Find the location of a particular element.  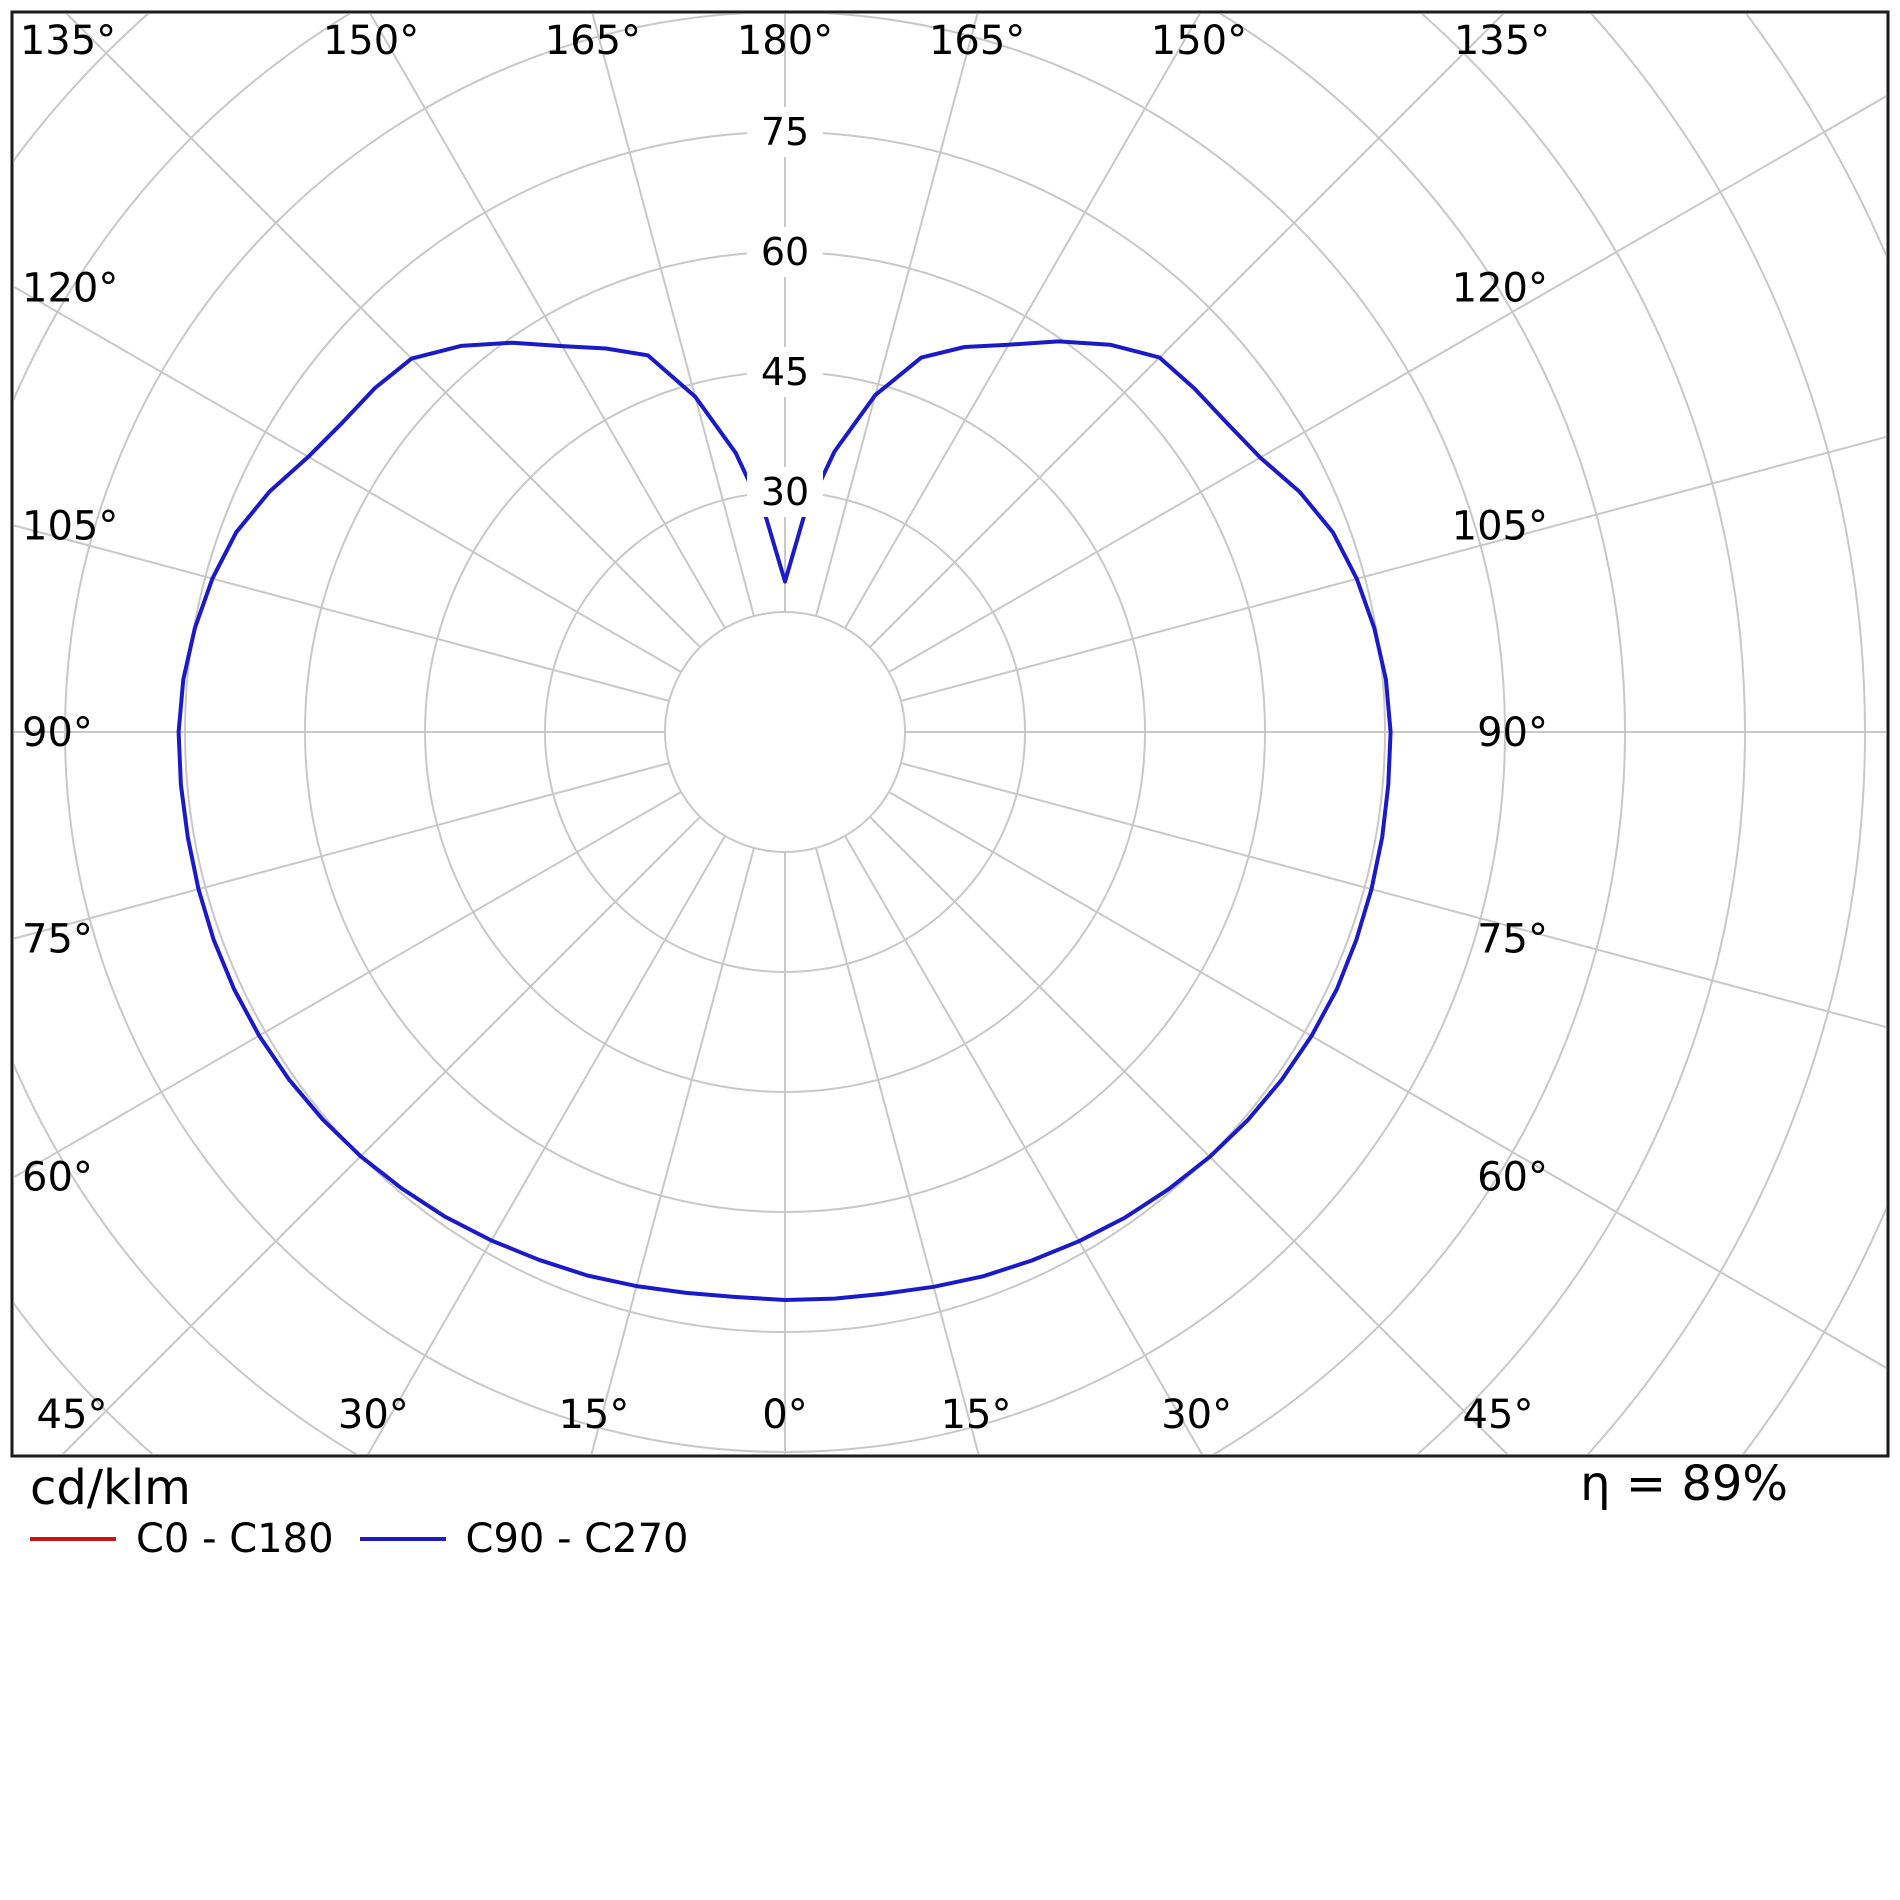

legend: C0 - C180 C90 - C270 is located at coordinates (359, 1539).